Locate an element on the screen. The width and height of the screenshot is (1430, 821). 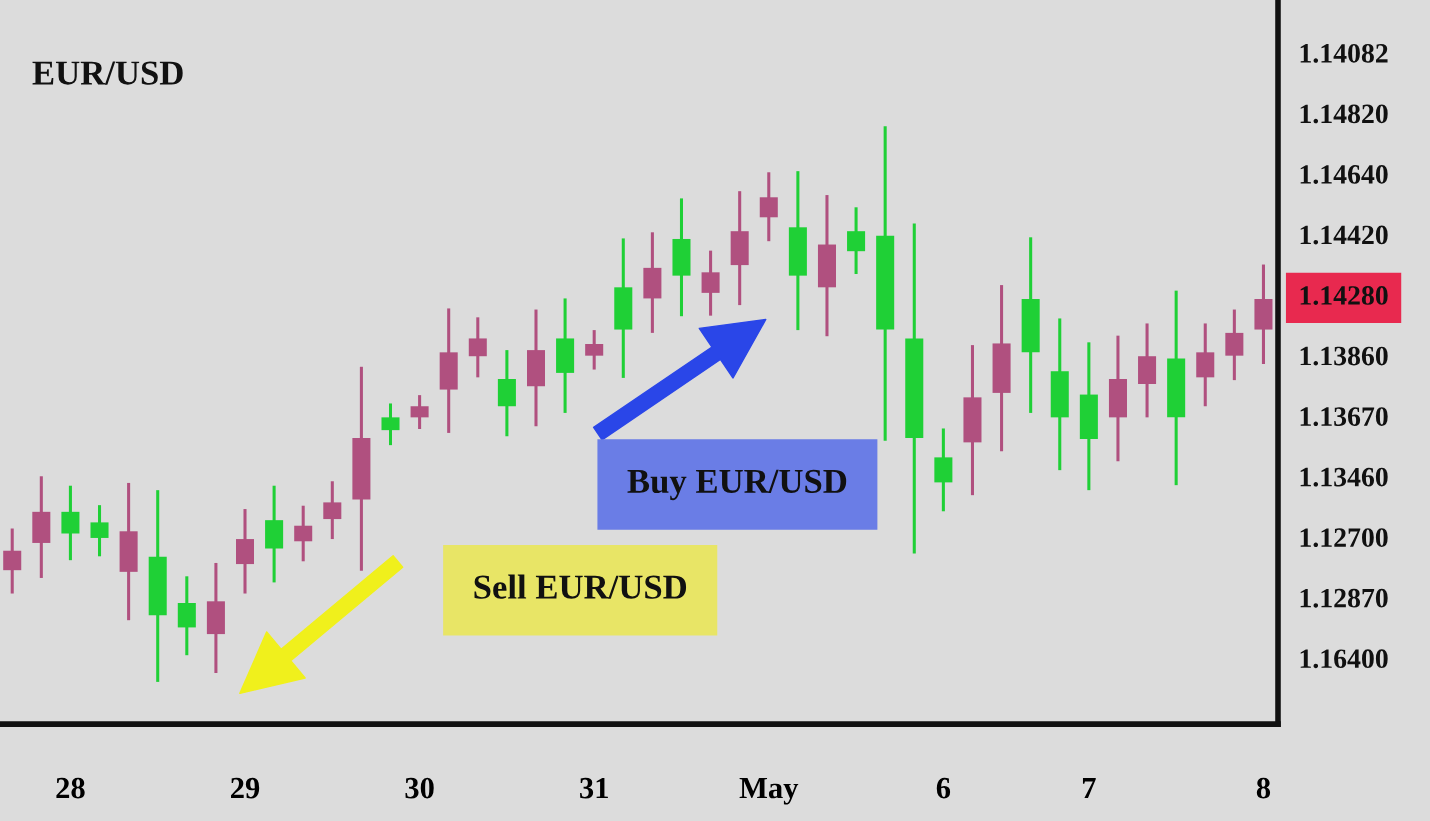
text: 1.12870 is located at coordinates (1344, 598).